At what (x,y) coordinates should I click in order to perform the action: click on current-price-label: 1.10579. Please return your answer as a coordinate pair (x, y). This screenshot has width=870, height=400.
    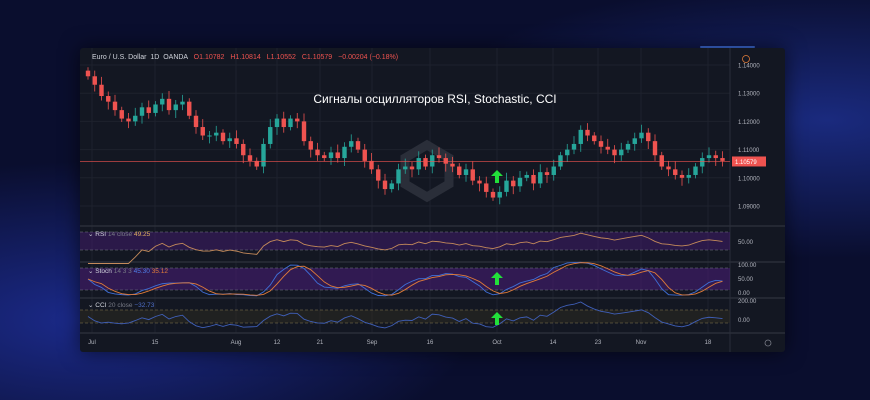
    Looking at the image, I should click on (746, 163).